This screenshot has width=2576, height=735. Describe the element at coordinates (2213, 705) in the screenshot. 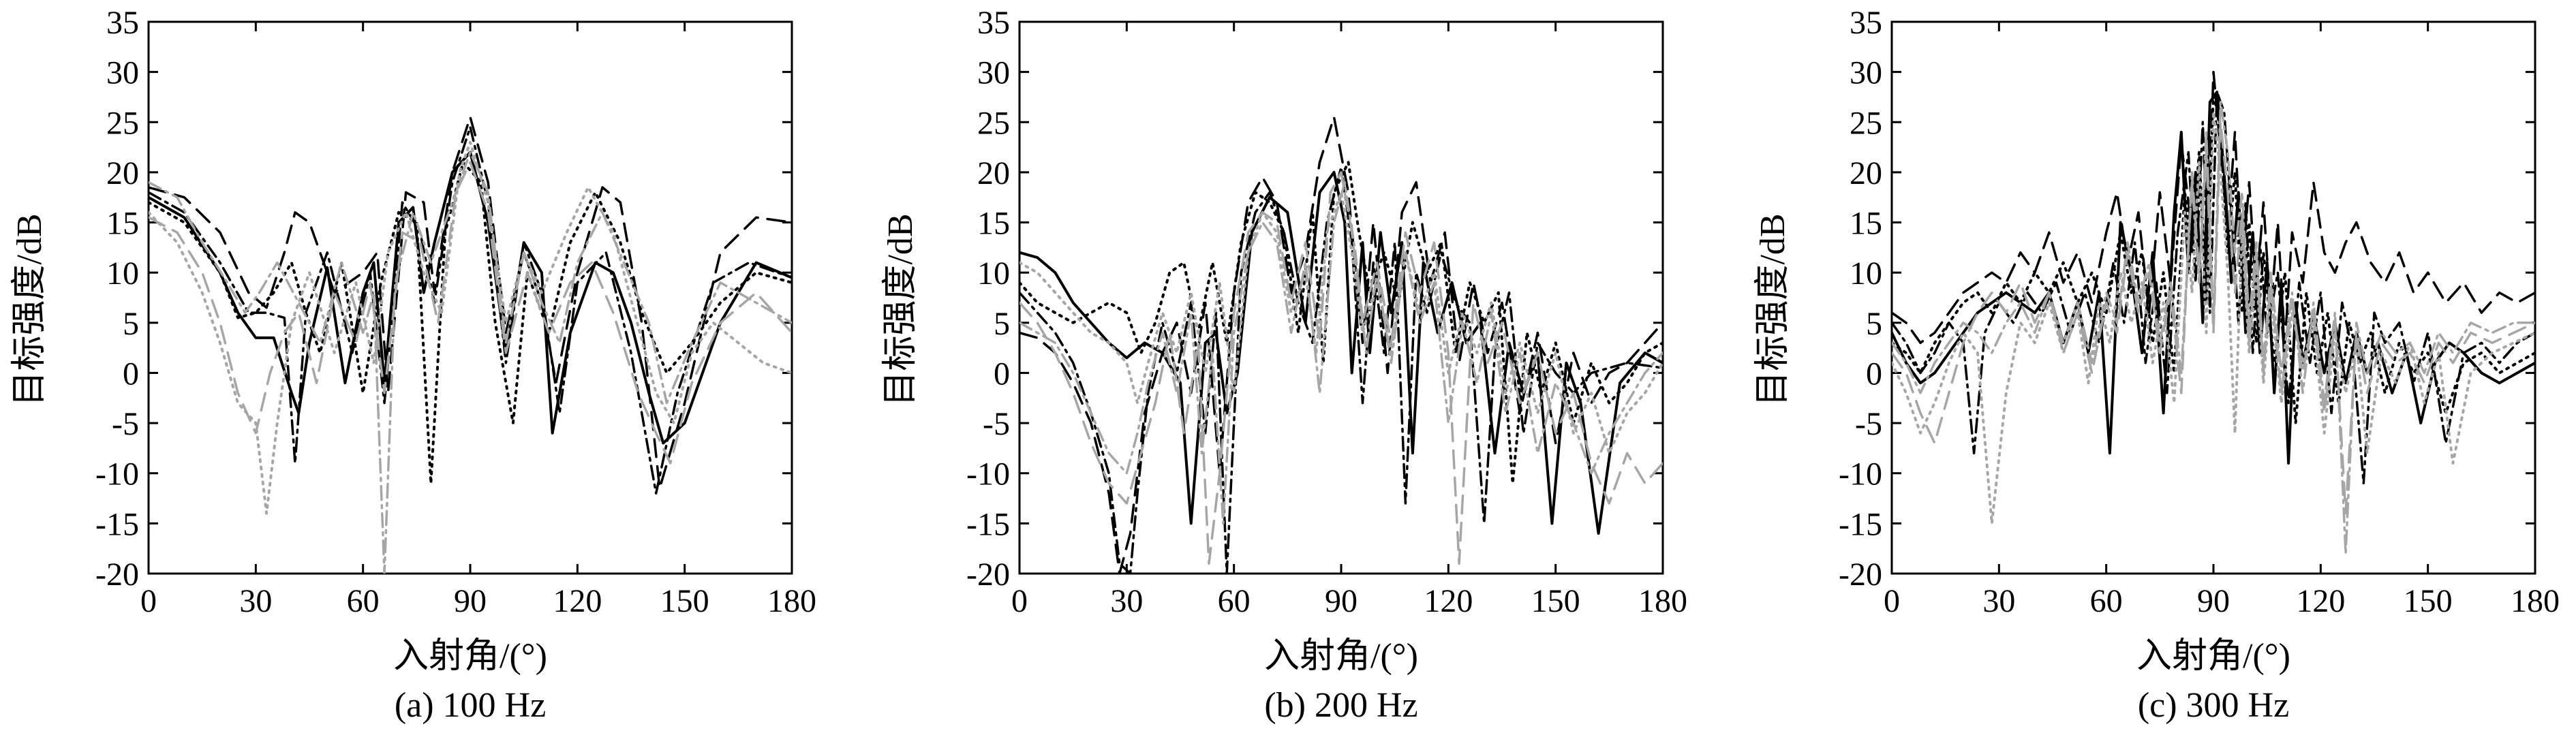

I see `subplot-caption: (c) 300 Hz` at that location.